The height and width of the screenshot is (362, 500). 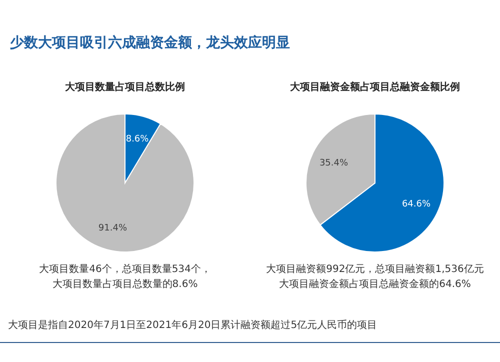 What do you see at coordinates (150, 43) in the screenshot?
I see `text: 少数大项目吸引六成融资金额，龙头效应明显` at bounding box center [150, 43].